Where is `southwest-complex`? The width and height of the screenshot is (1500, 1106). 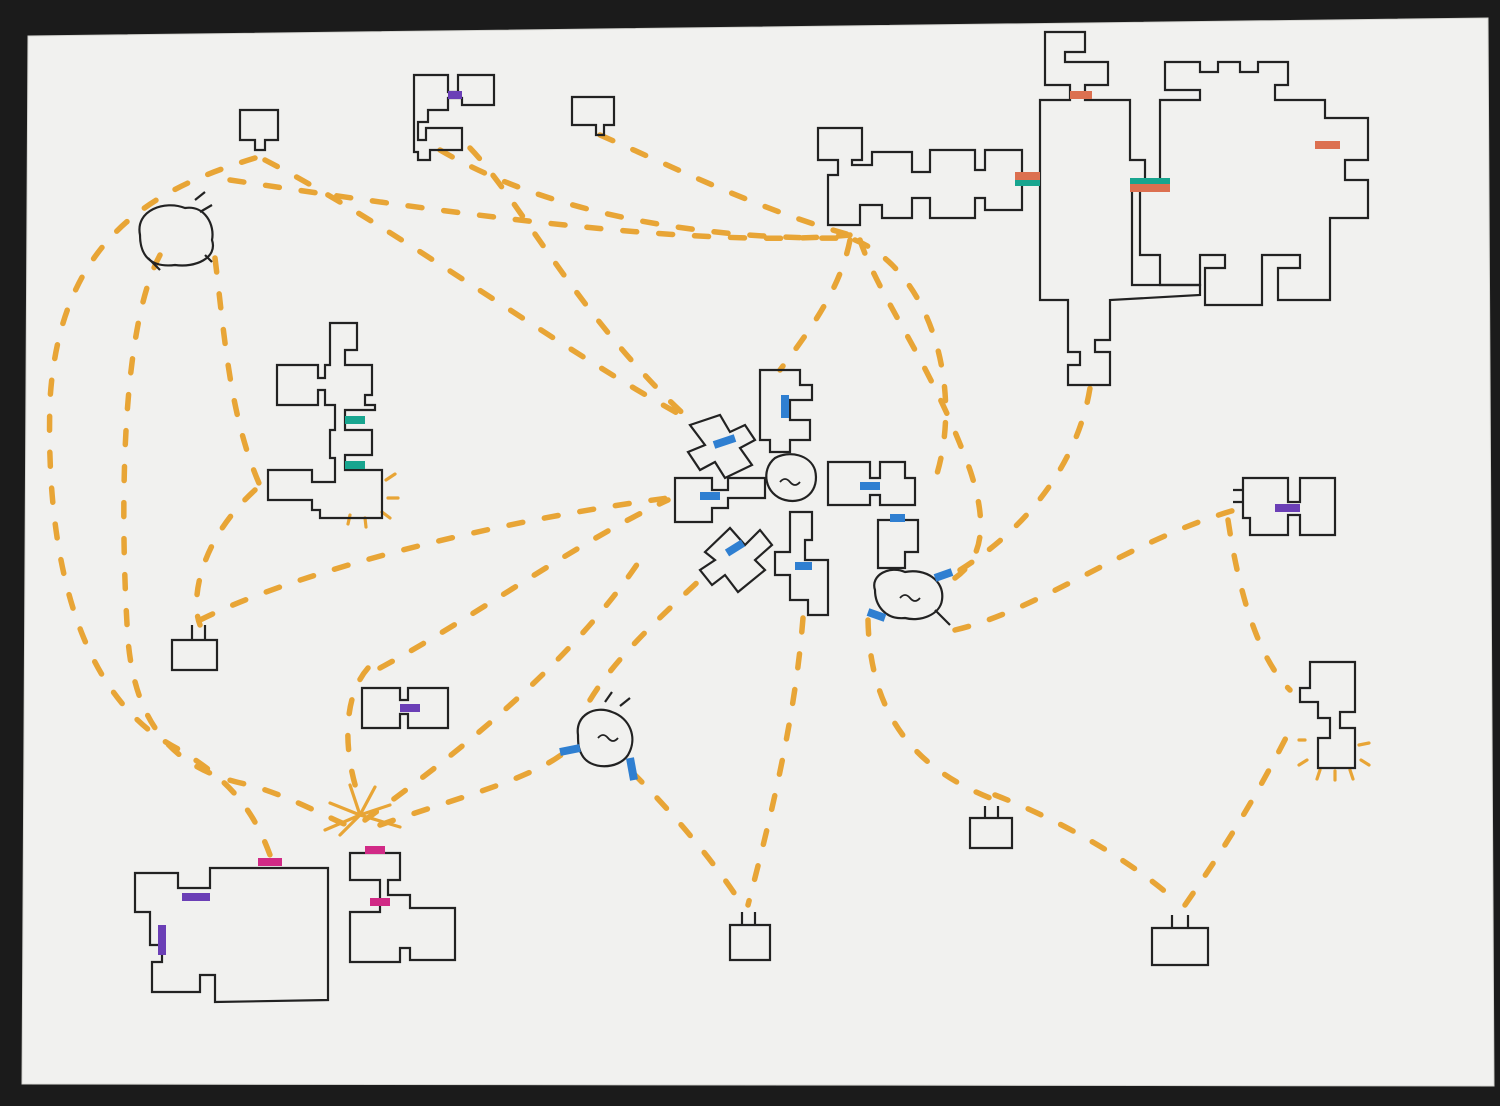
southwest-complex is located at coordinates (231, 935).